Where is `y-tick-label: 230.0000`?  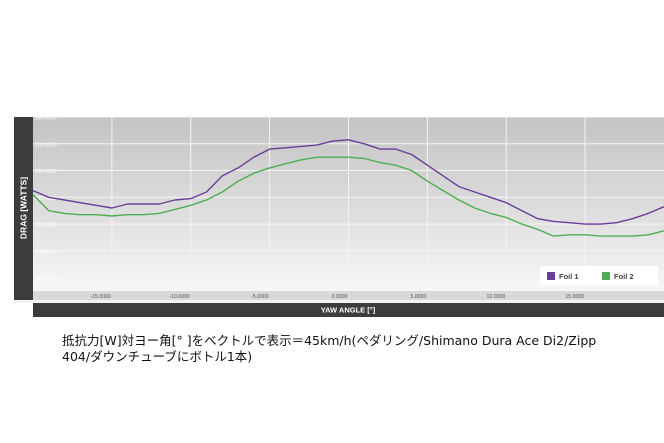
y-tick-label: 230.0000 is located at coordinates (46, 145).